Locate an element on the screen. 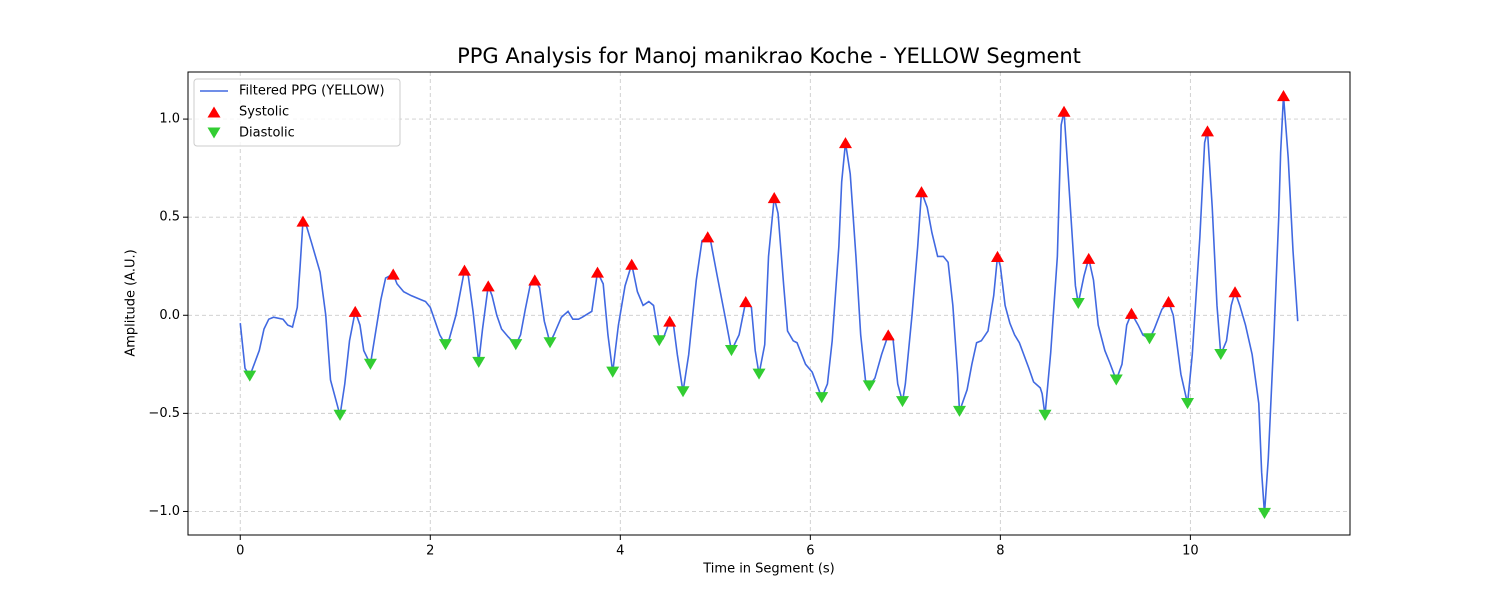 The width and height of the screenshot is (1500, 600). legend-frame is located at coordinates (297, 112).